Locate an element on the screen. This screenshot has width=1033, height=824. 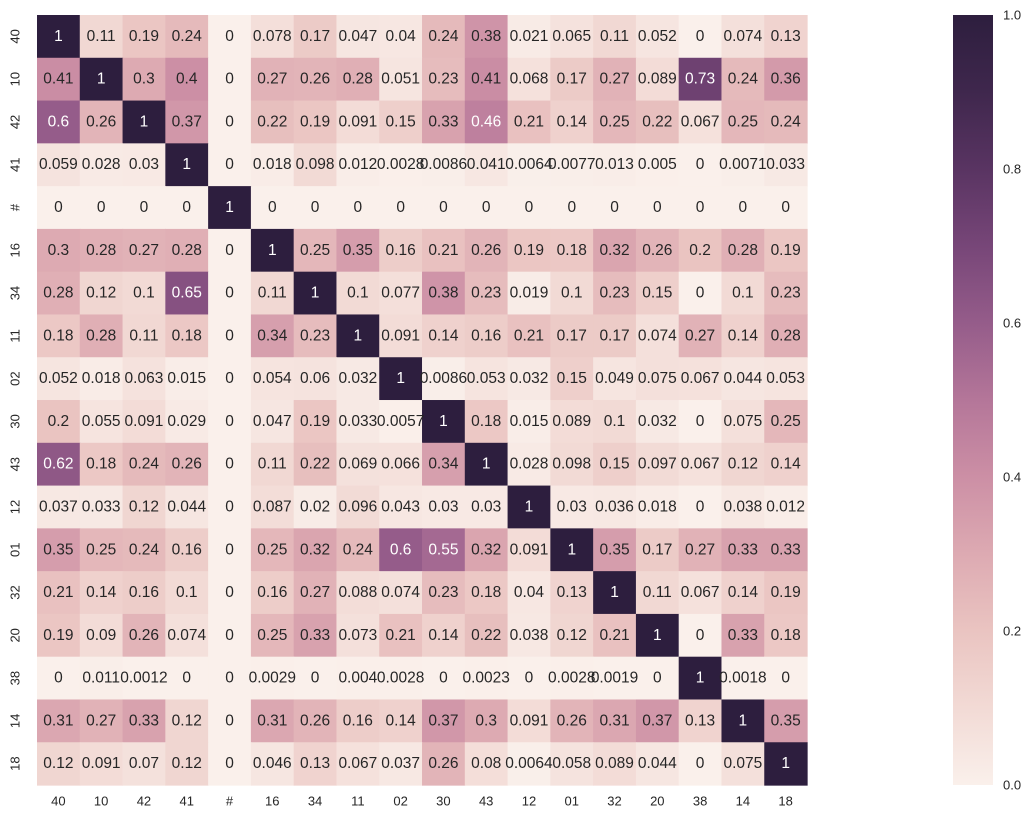
heatmap-cell-label: 0.17 is located at coordinates (572, 79).